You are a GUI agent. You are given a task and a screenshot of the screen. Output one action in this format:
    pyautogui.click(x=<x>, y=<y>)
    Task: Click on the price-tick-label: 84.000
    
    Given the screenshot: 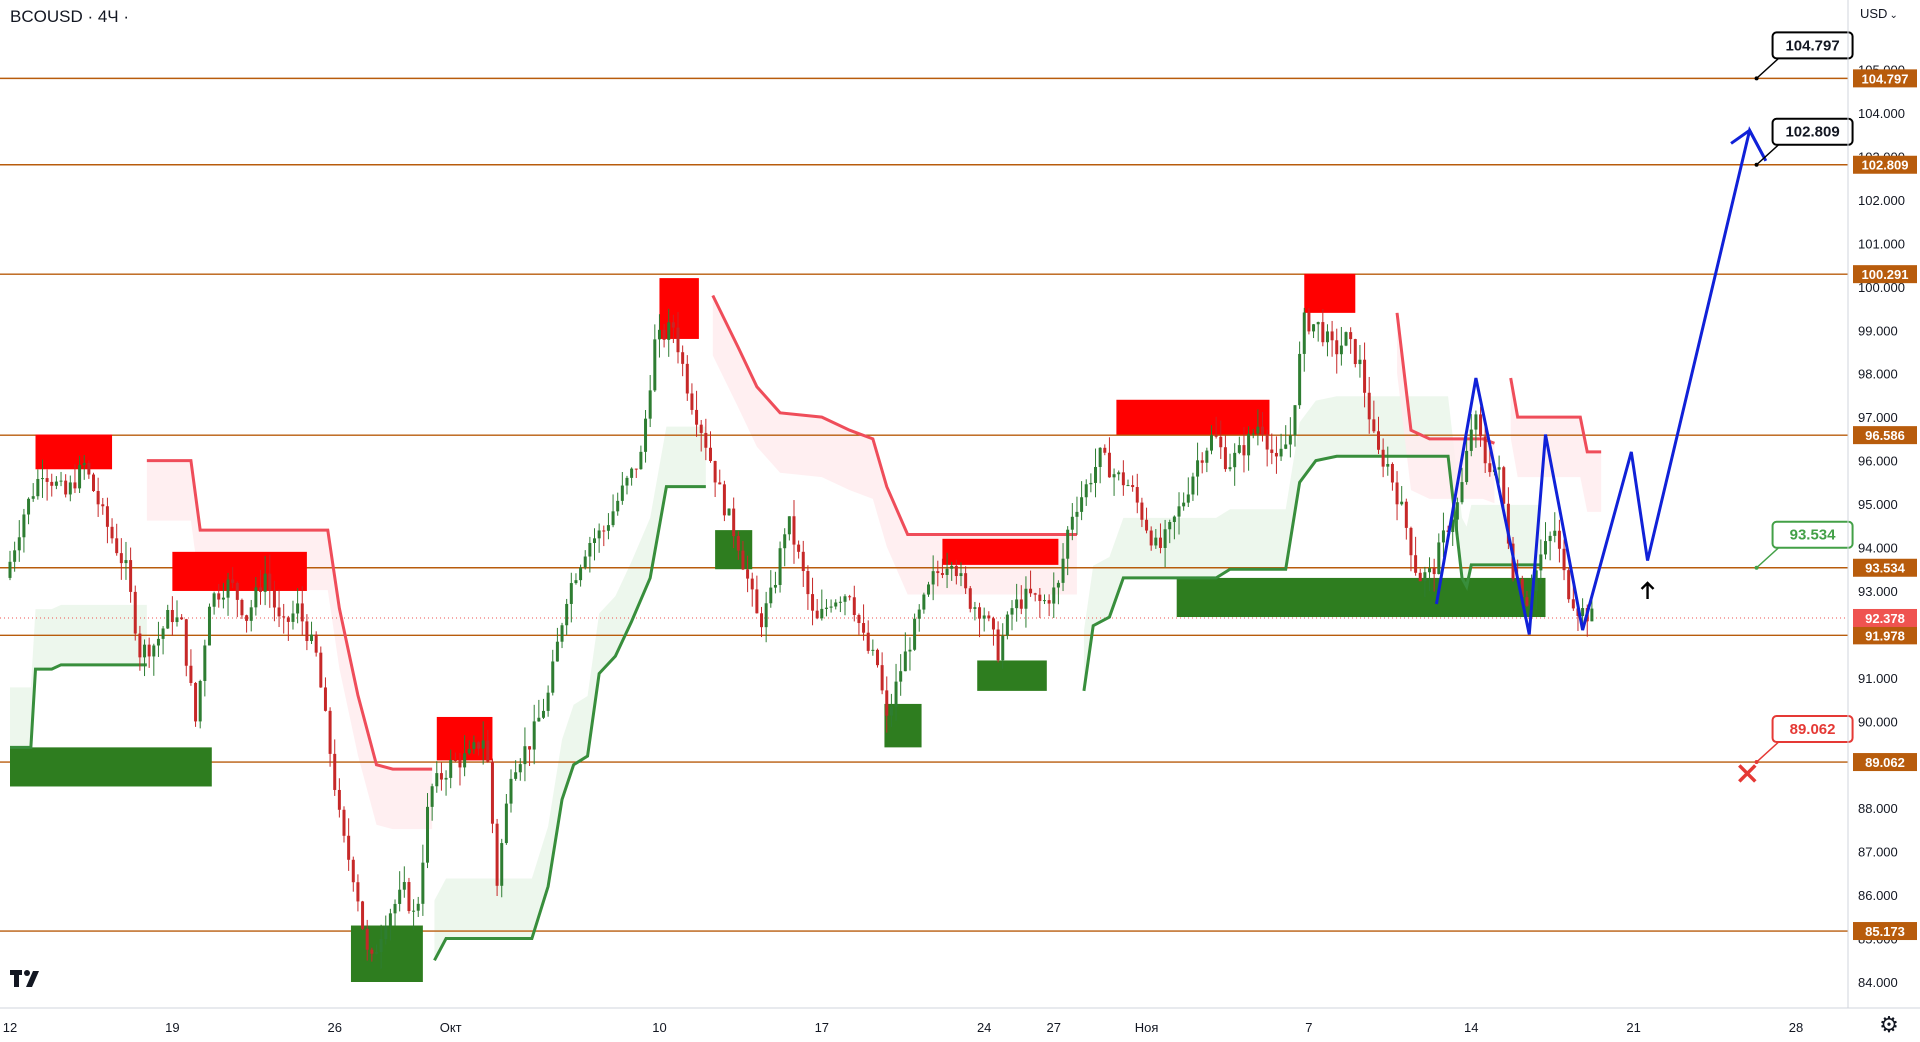 What is the action you would take?
    pyautogui.click(x=1878, y=982)
    